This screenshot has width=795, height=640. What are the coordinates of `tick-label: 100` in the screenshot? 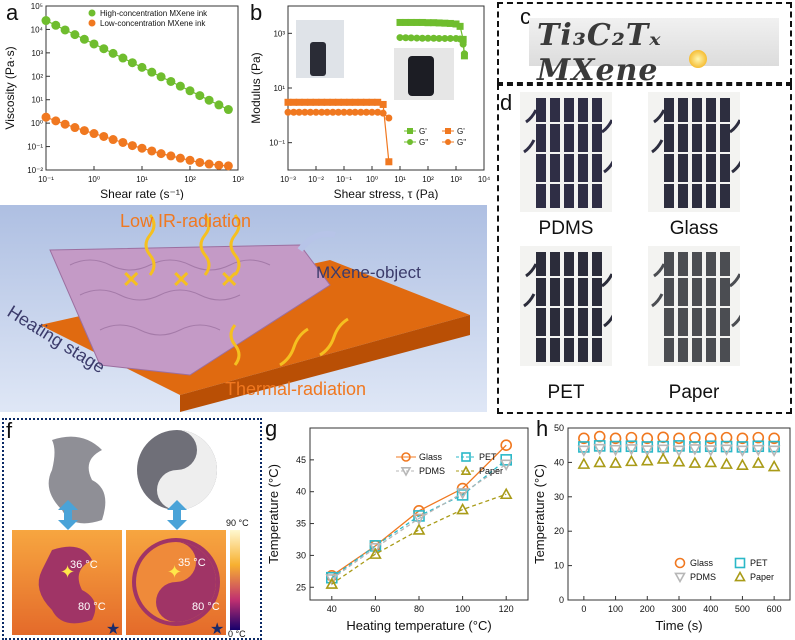 It's located at (615, 609).